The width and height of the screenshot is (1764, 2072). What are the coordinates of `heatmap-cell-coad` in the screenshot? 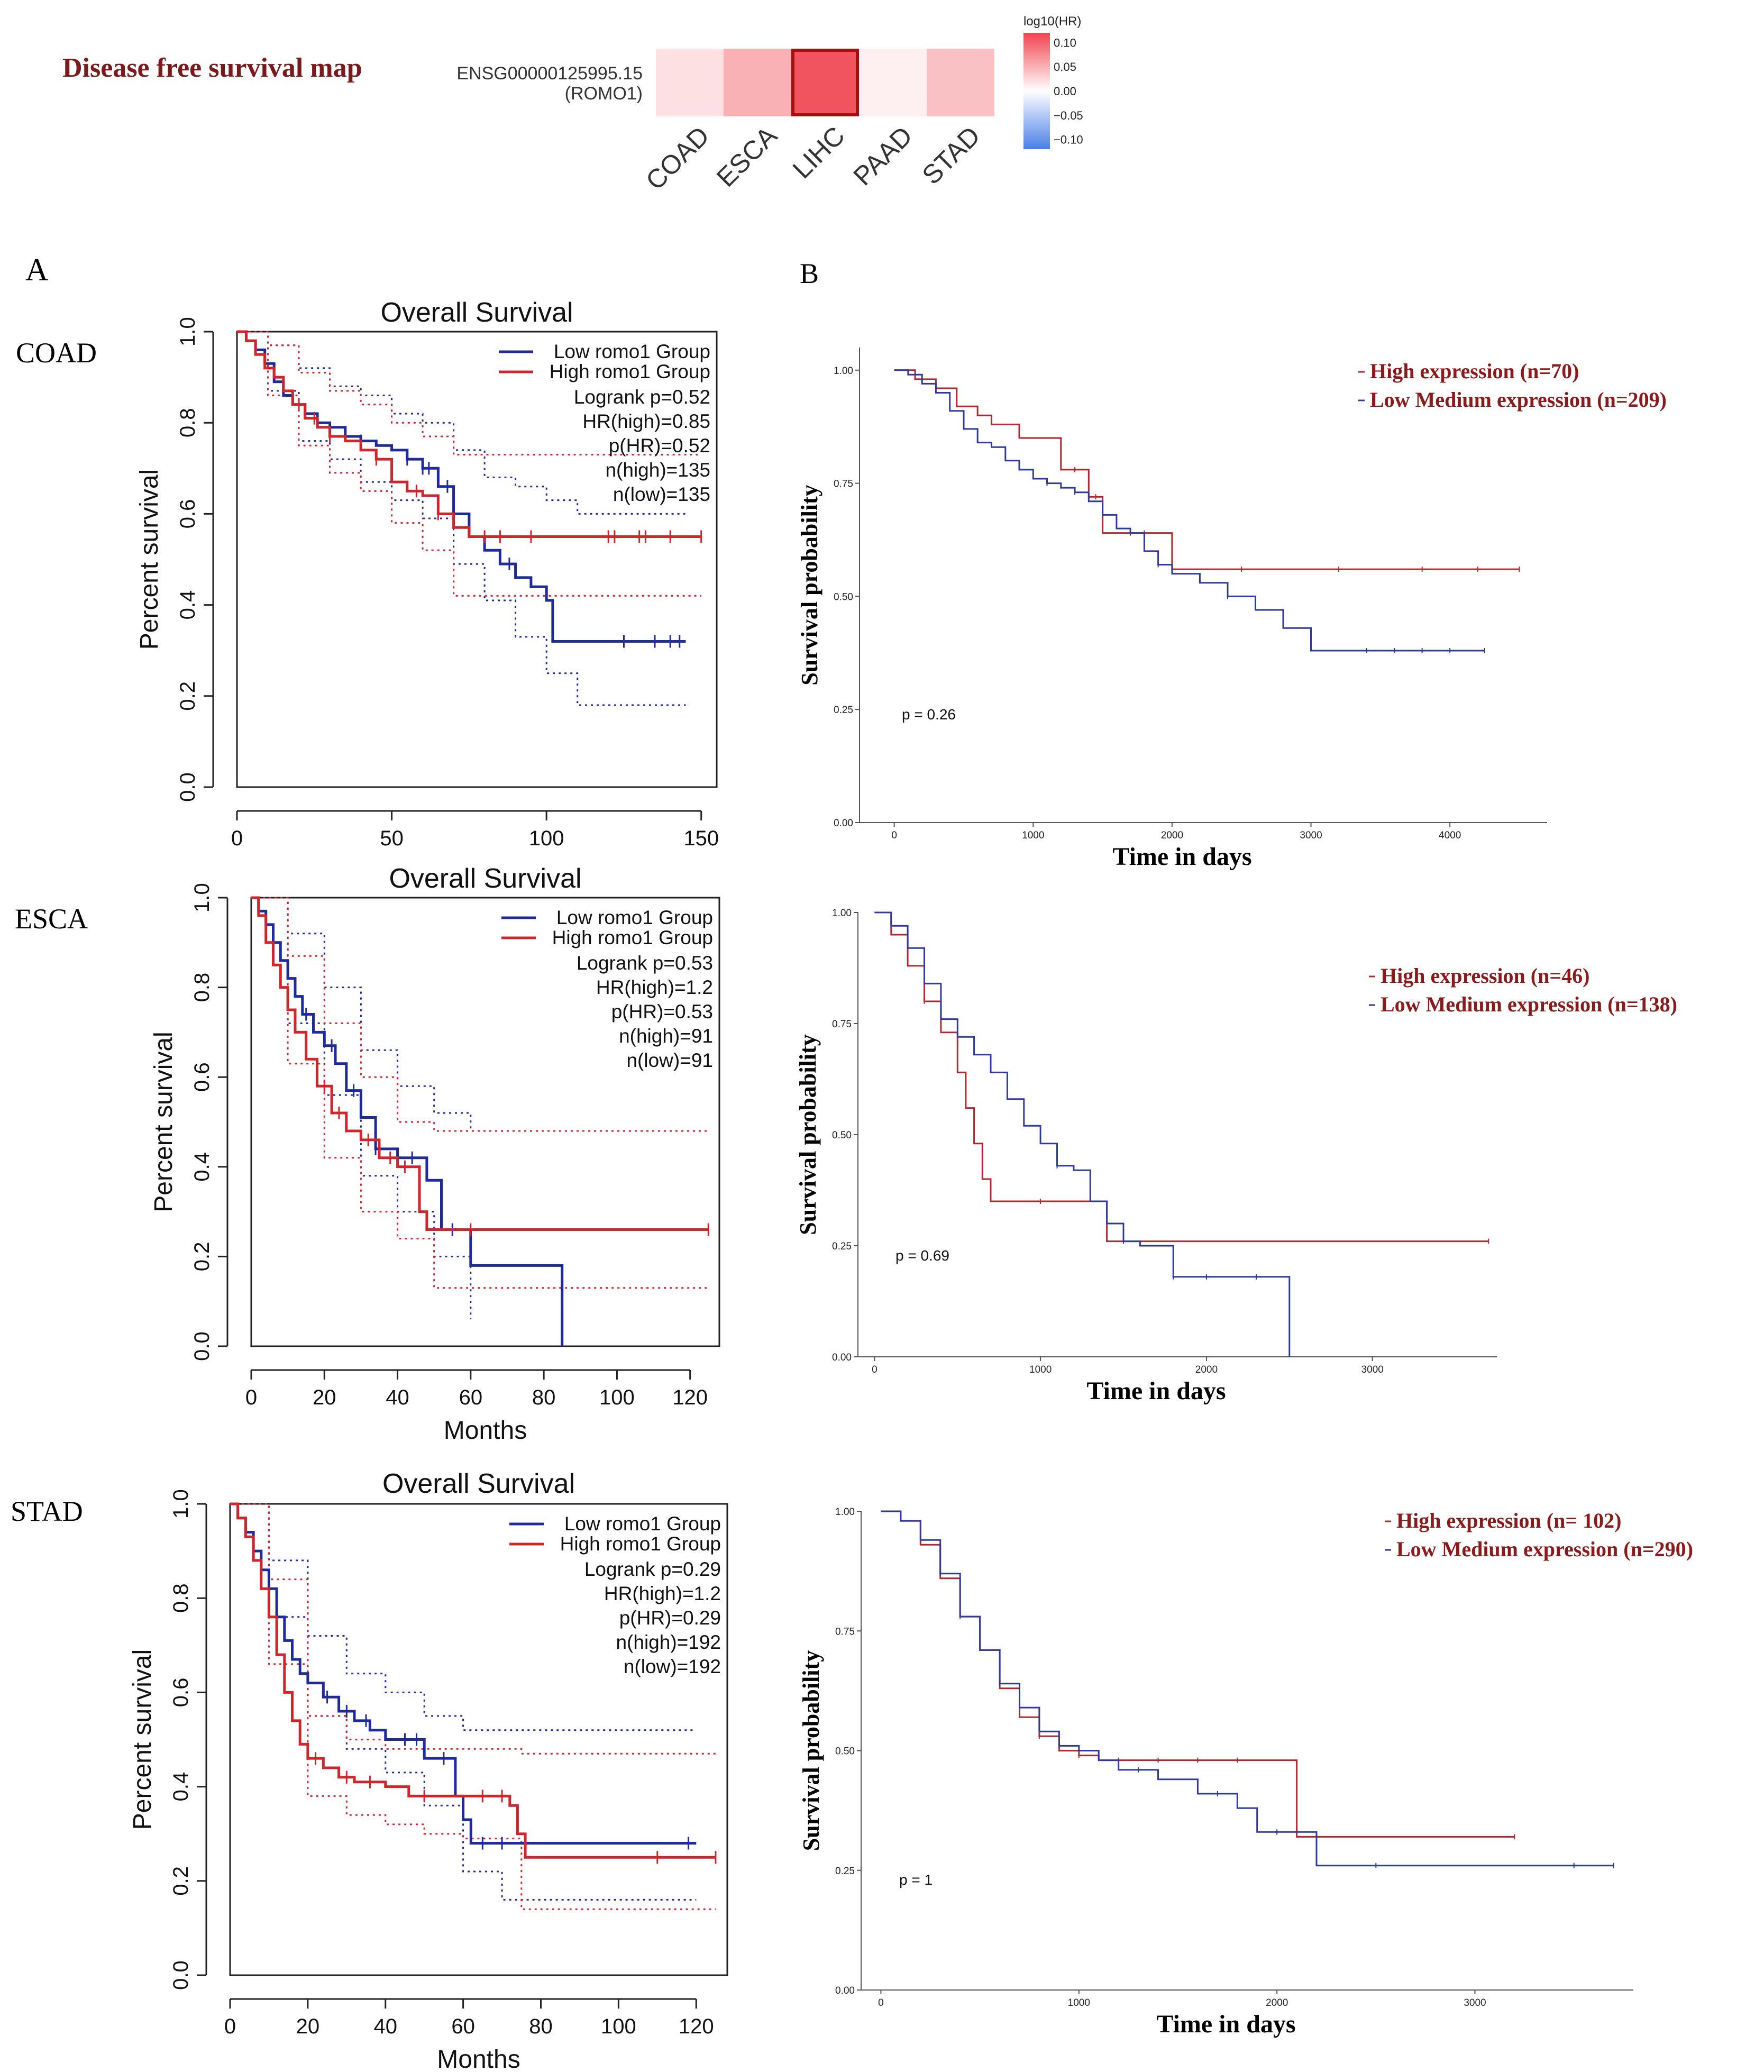 It's located at (690, 82).